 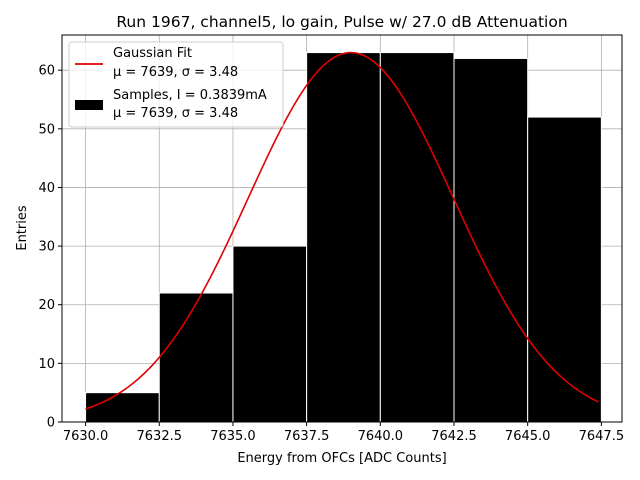 I want to click on legend-stats-samples: μ = 7639, σ = 3.48, so click(x=175, y=113).